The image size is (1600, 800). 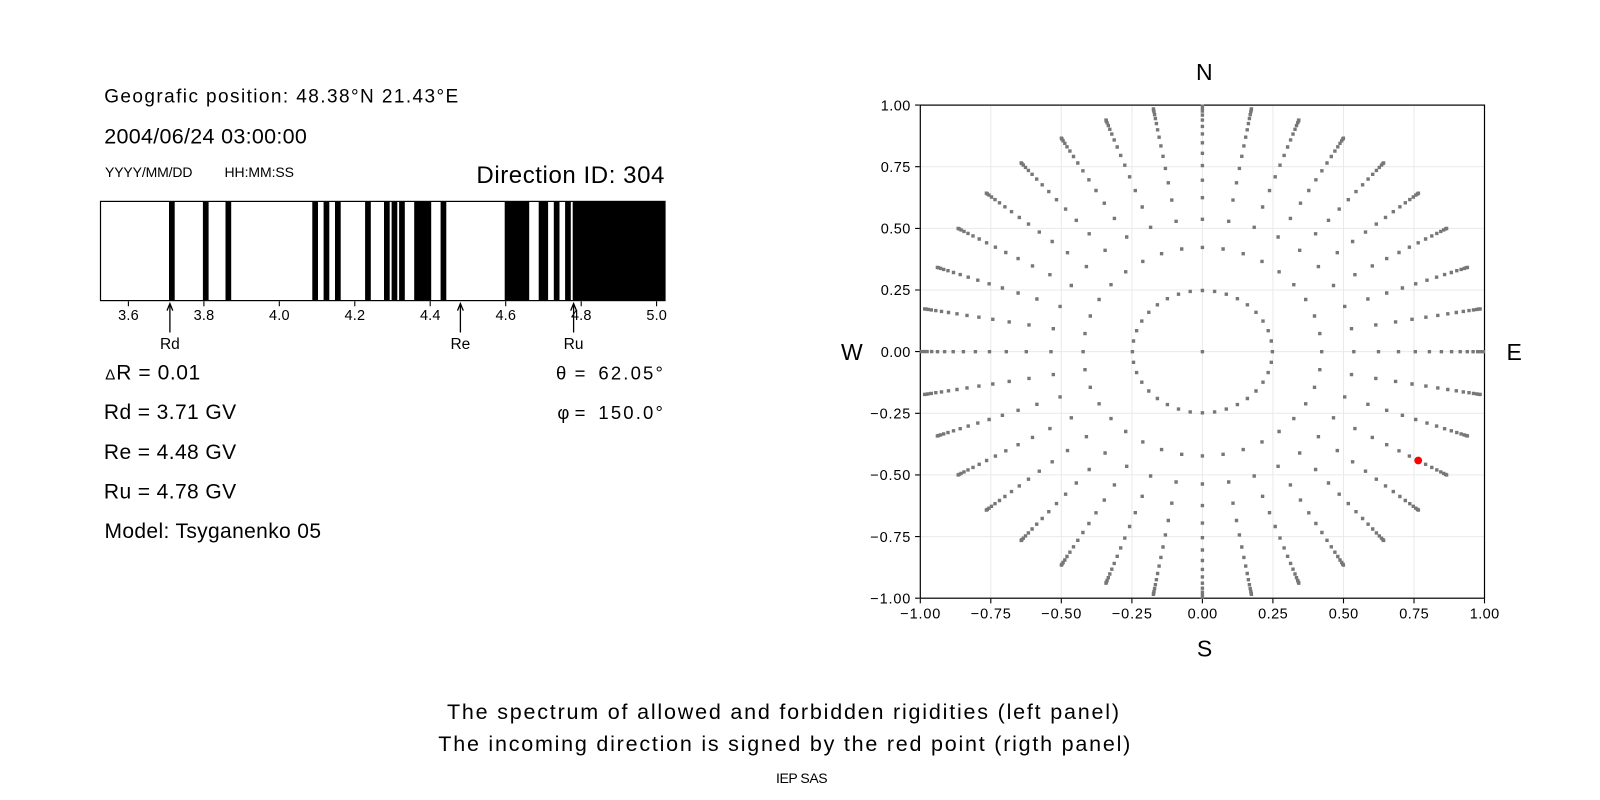 What do you see at coordinates (170, 491) in the screenshot?
I see `svg-text: Ru = 4.78 GV` at bounding box center [170, 491].